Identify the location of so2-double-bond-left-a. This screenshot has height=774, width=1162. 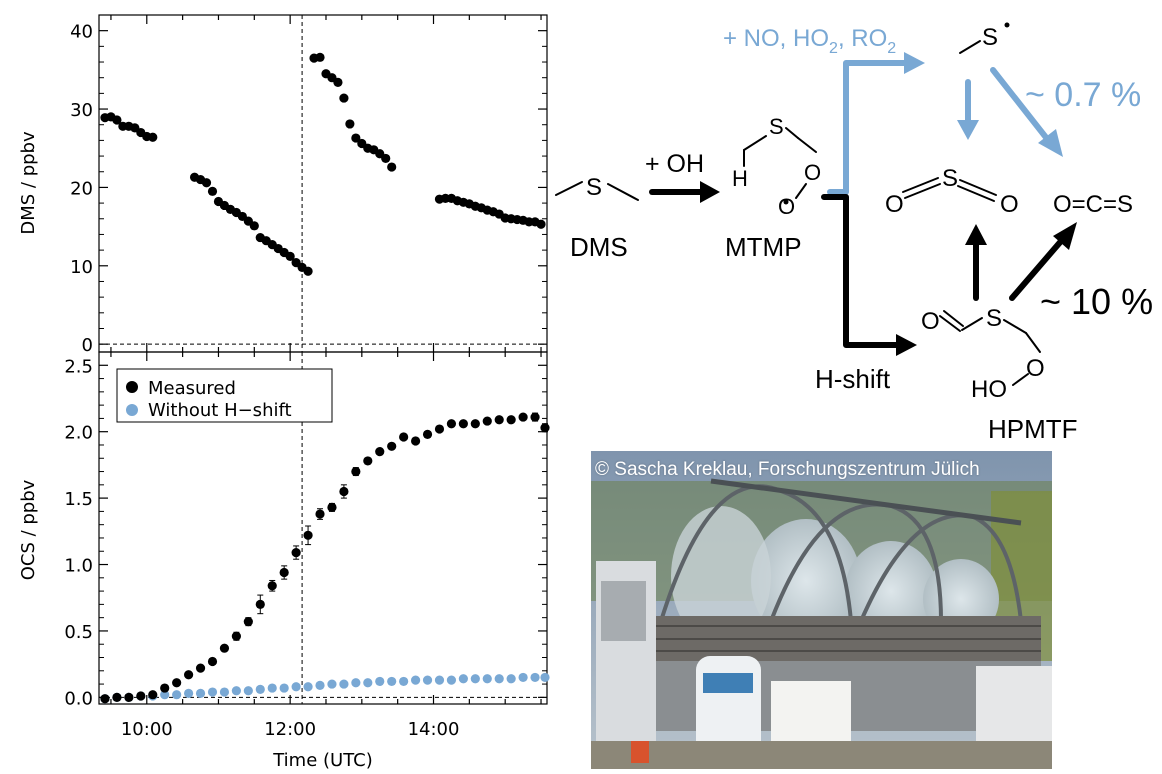
(920, 185).